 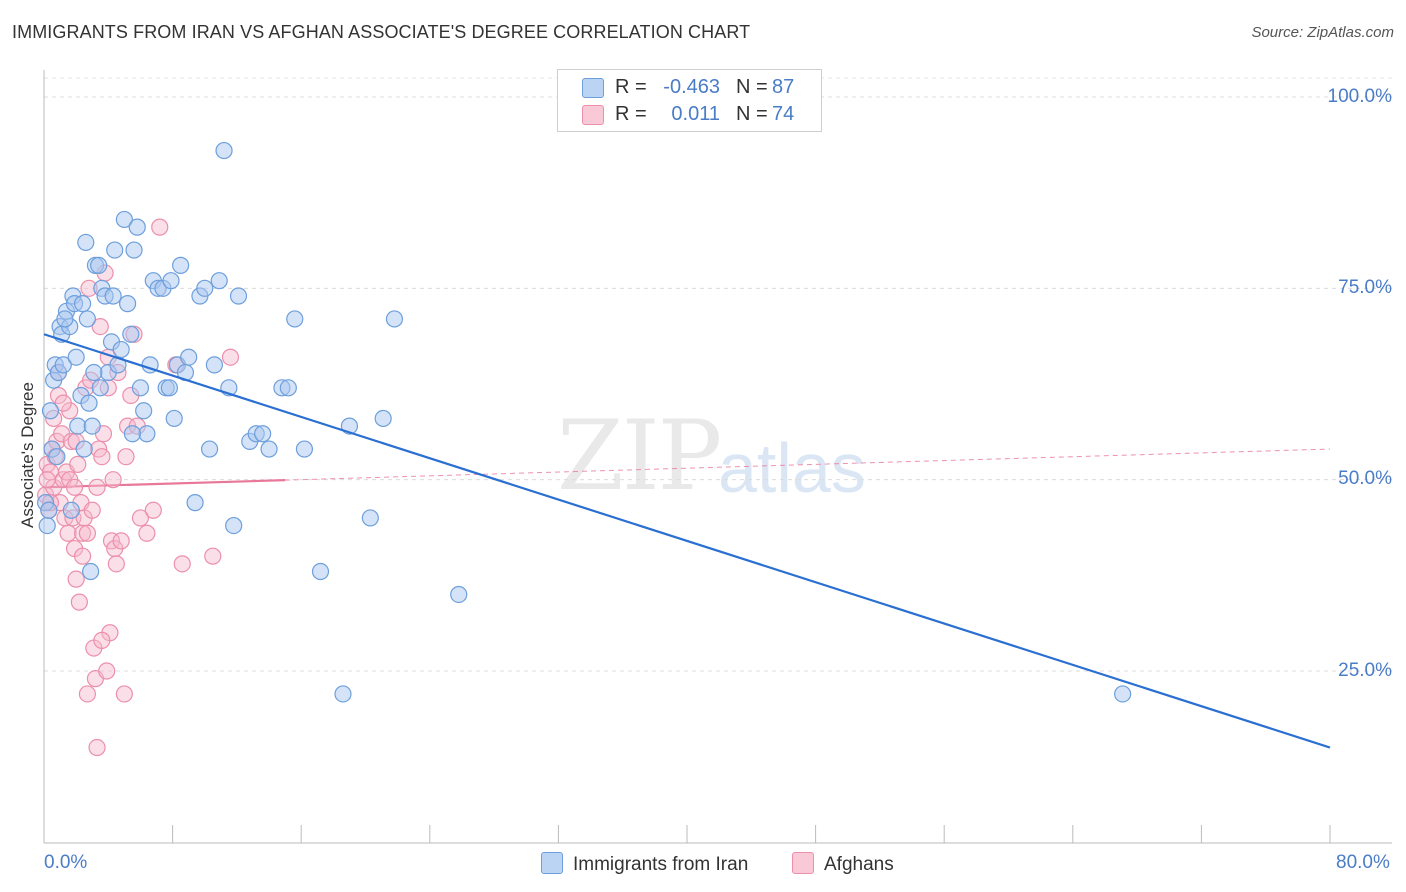 What do you see at coordinates (792, 468) in the screenshot?
I see `watermark-atlas: atlas` at bounding box center [792, 468].